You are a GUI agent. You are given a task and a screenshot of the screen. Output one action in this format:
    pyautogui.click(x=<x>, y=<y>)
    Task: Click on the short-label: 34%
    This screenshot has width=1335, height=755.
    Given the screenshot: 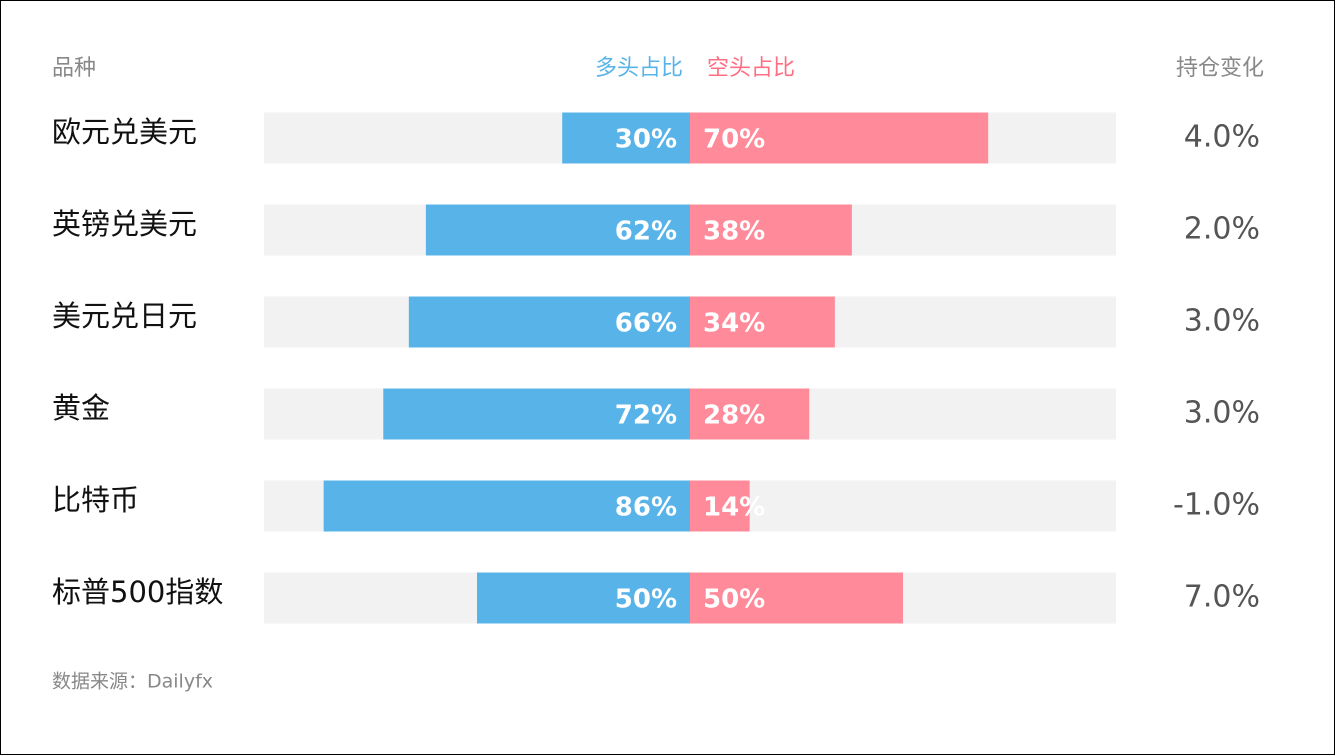 What is the action you would take?
    pyautogui.click(x=734, y=324)
    